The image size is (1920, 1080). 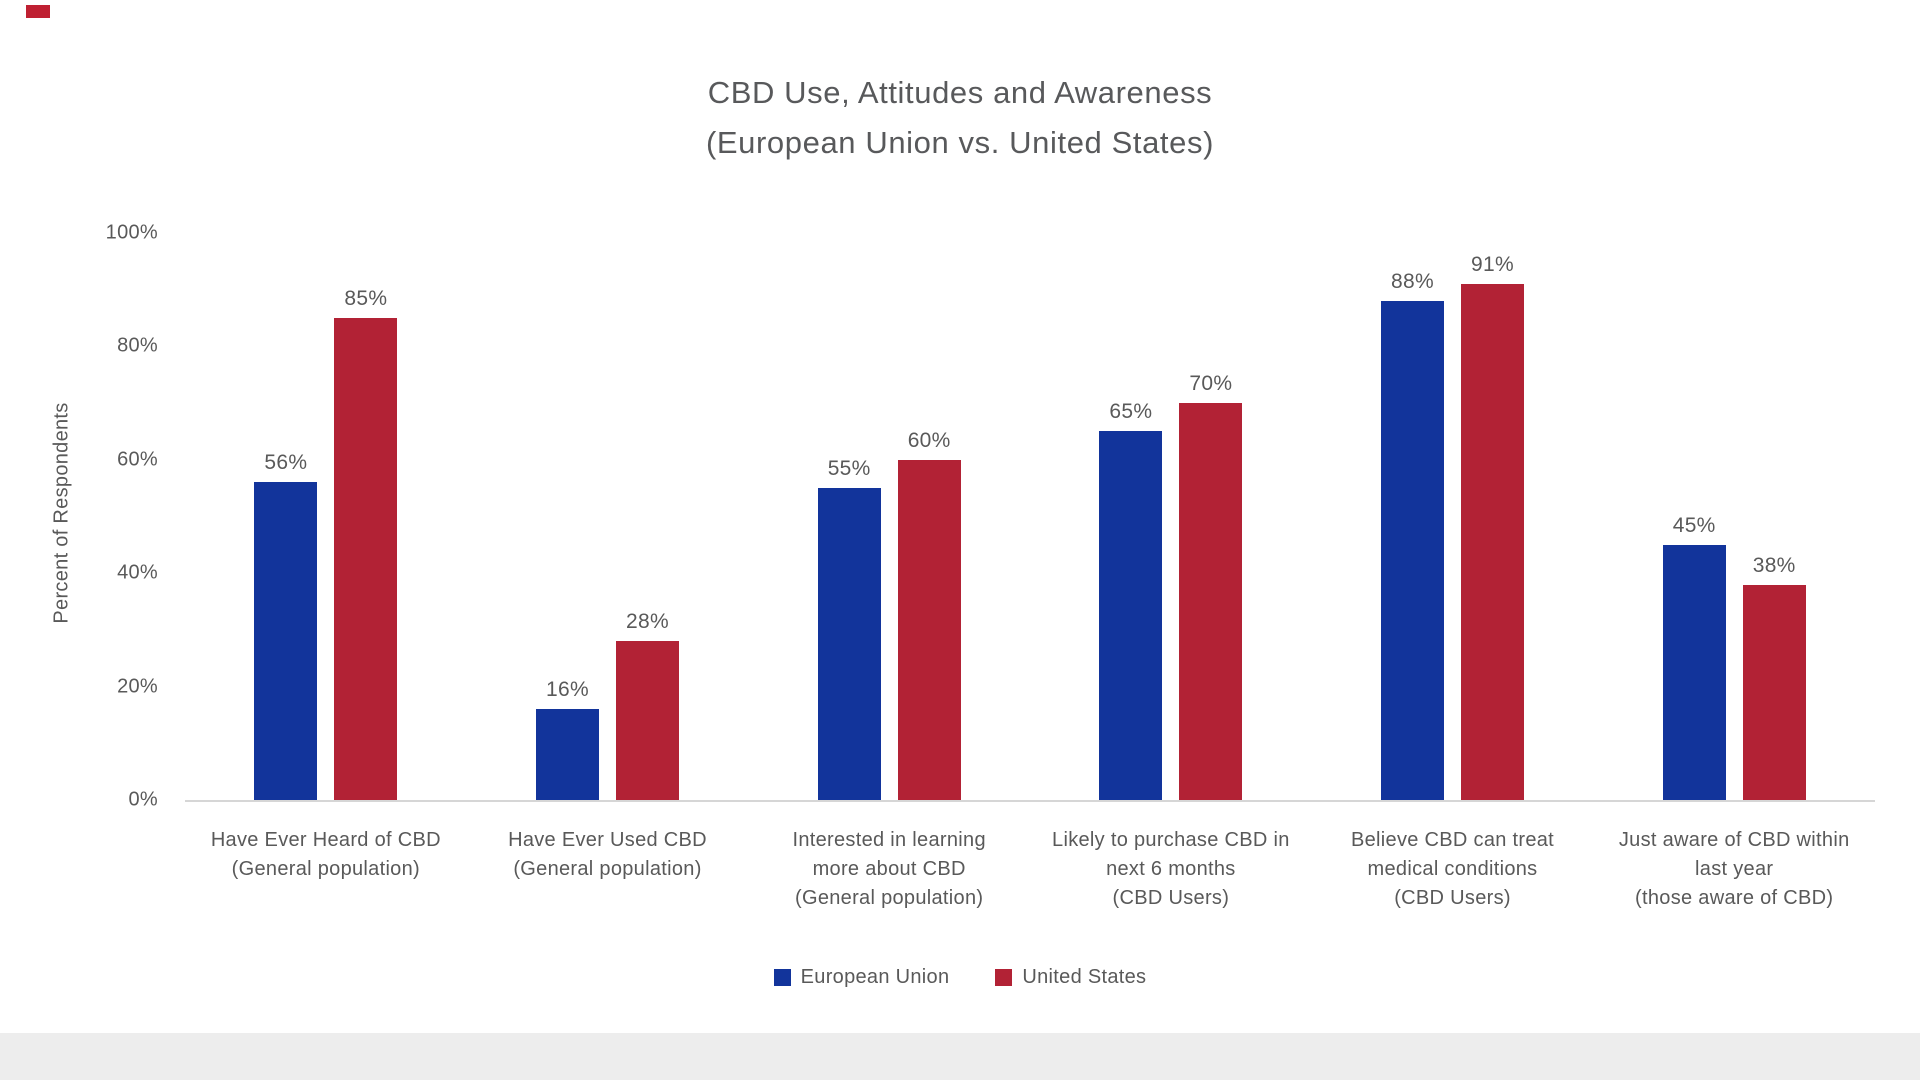 What do you see at coordinates (960, 977) in the screenshot?
I see `legend: European Union United States` at bounding box center [960, 977].